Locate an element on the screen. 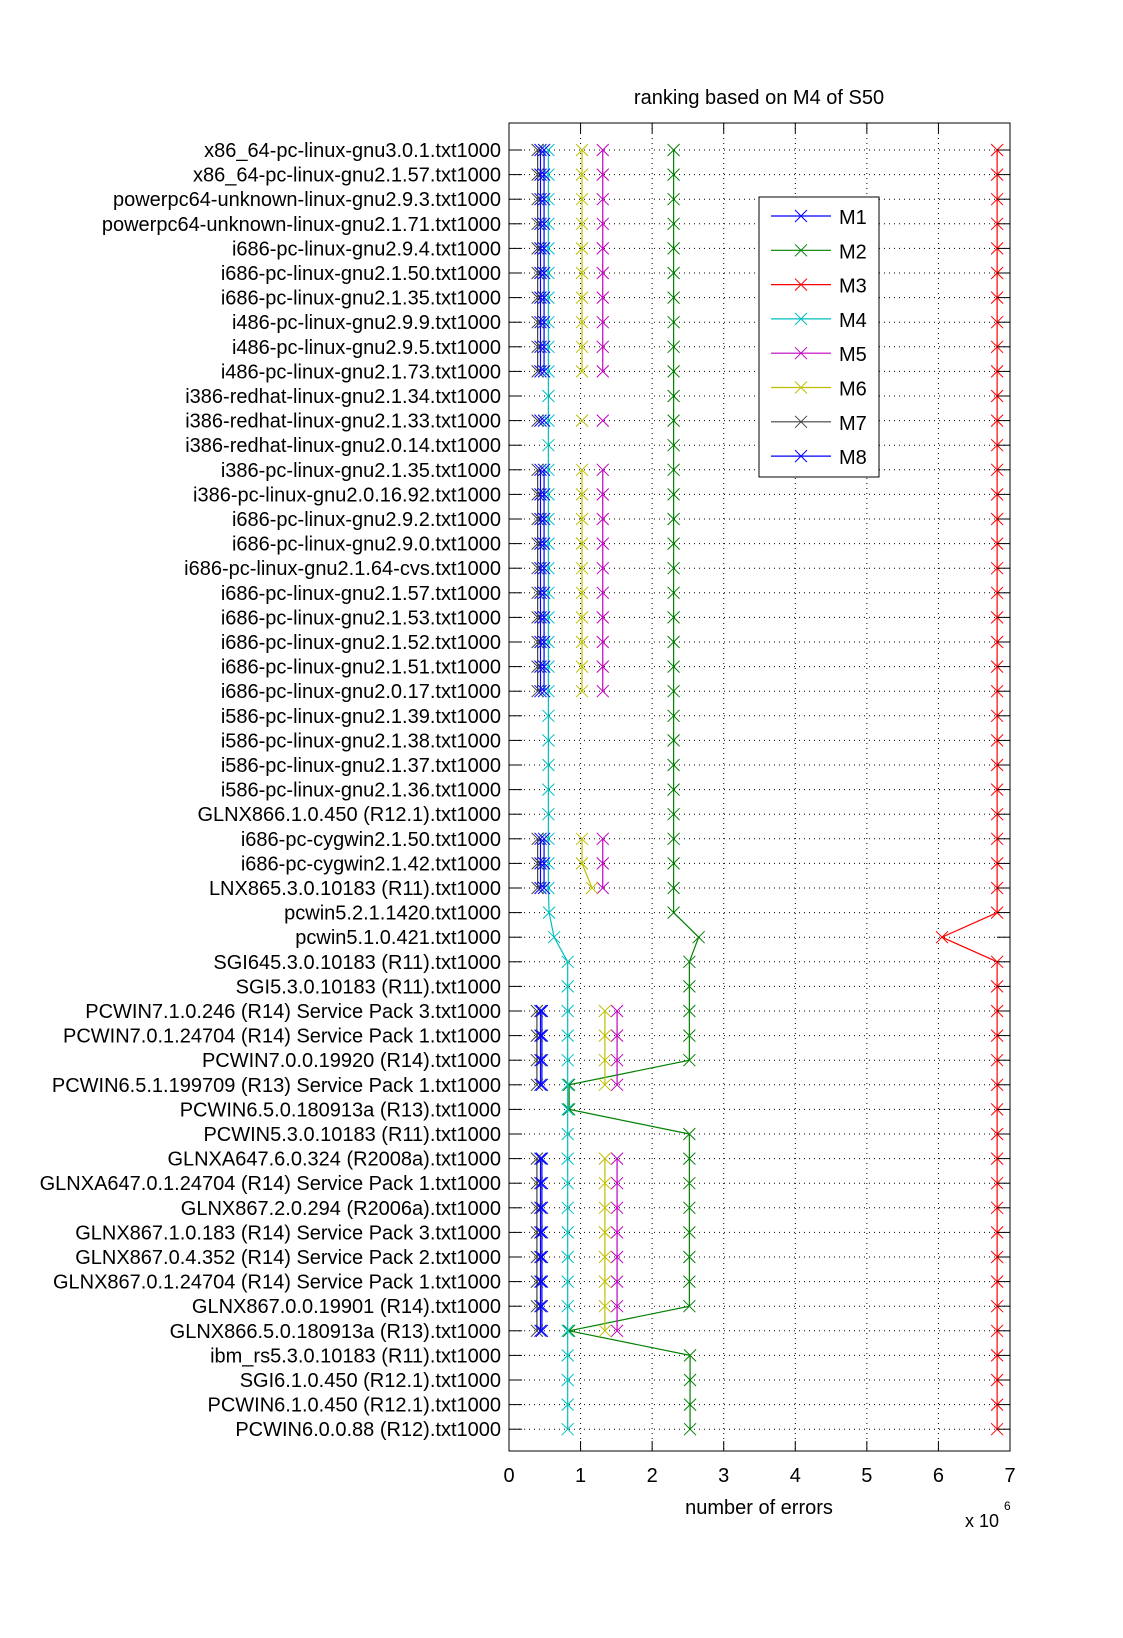 Image resolution: width=1123 pixels, height=1638 pixels. legend-box is located at coordinates (819, 337).